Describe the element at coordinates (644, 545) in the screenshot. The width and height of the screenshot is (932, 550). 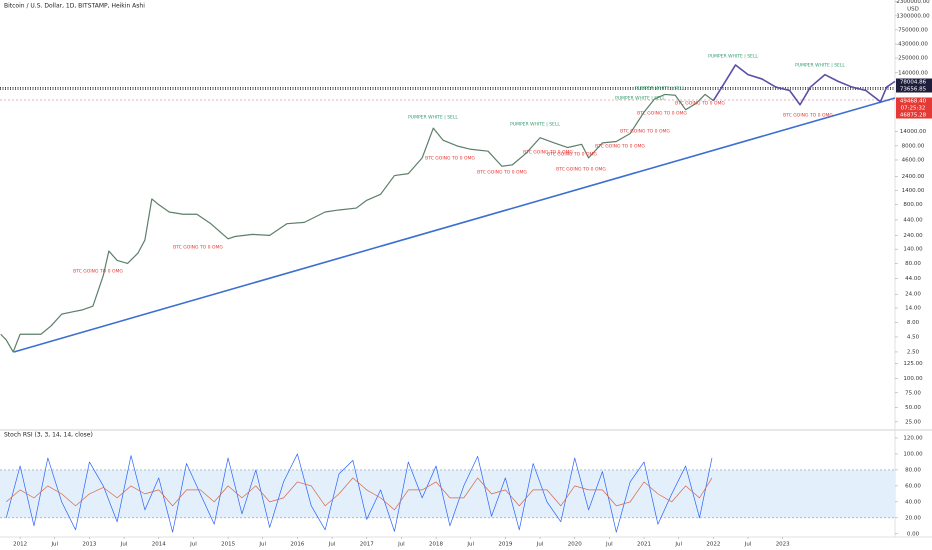
I see `x-tick-label: 2021` at that location.